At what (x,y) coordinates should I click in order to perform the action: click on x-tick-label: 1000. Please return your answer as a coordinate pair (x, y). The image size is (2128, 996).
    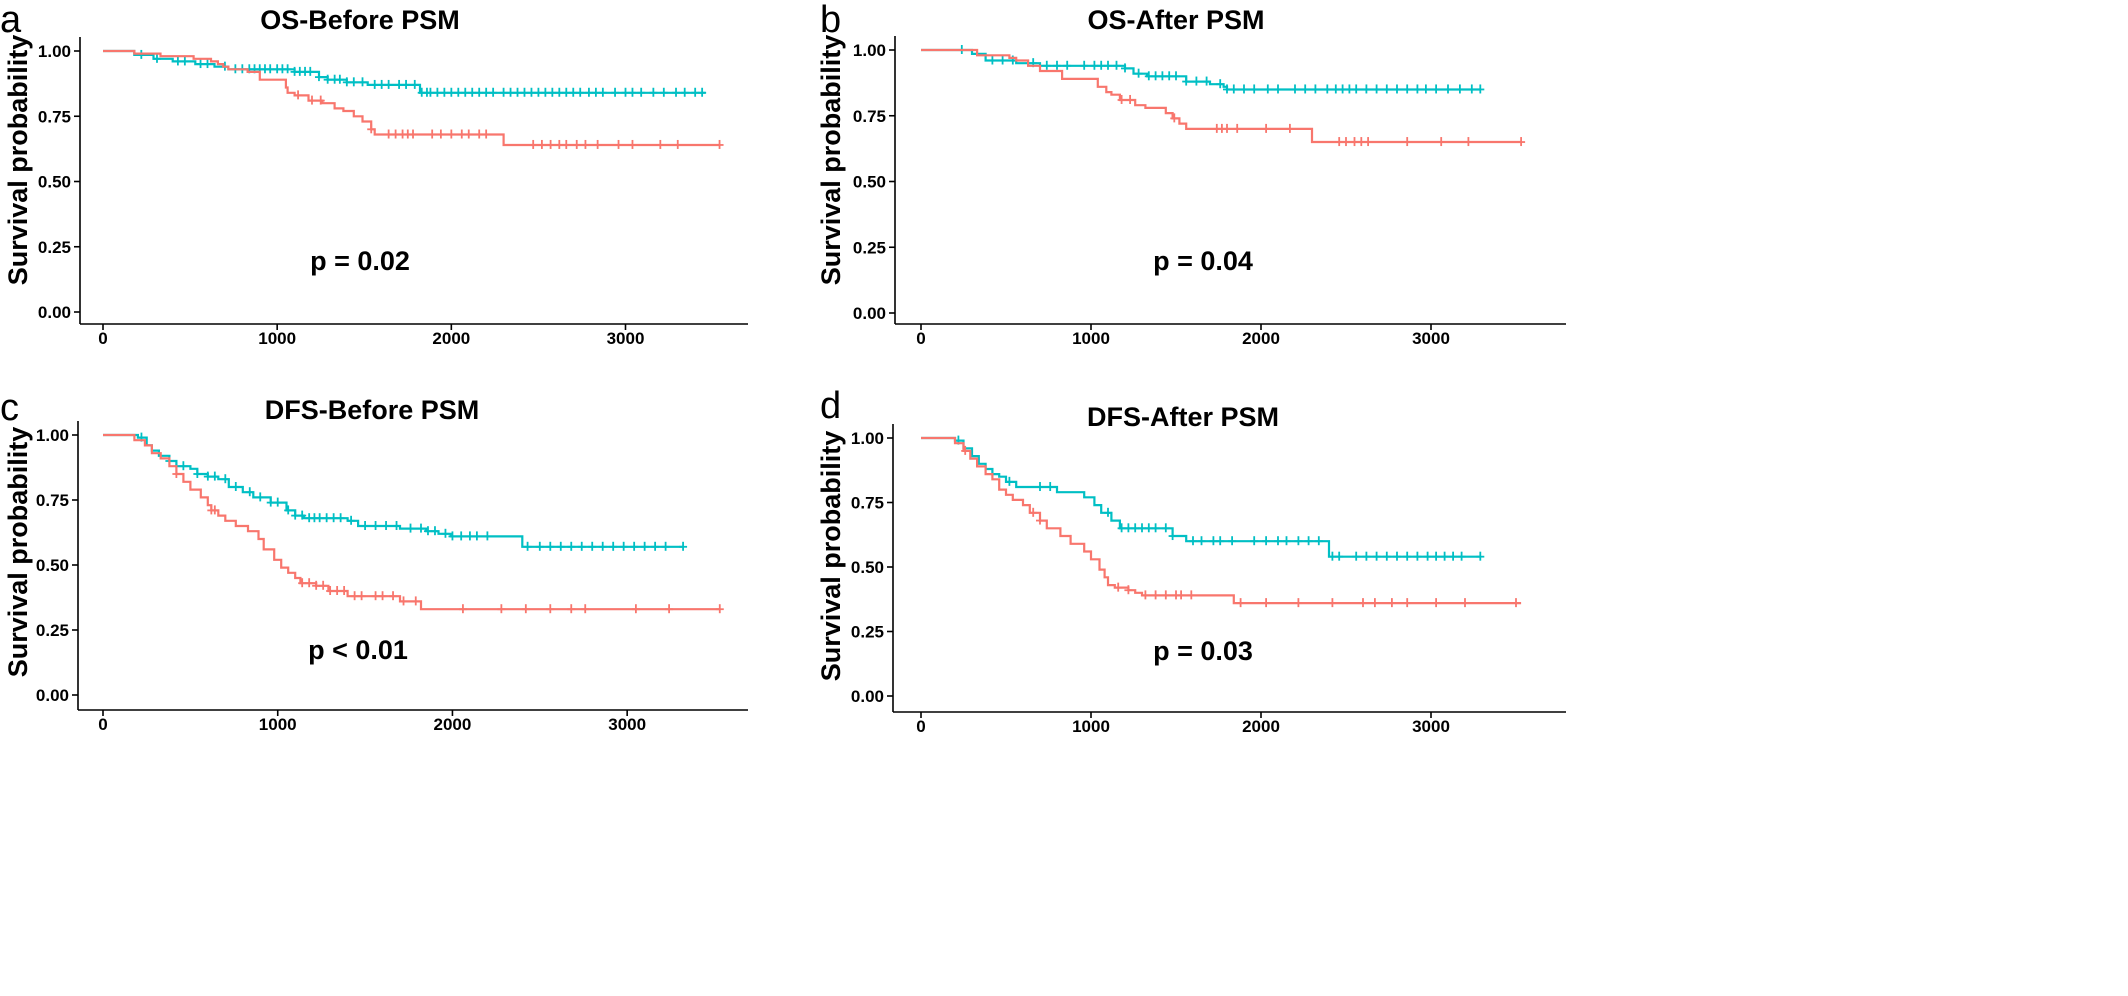
    Looking at the image, I should click on (1091, 726).